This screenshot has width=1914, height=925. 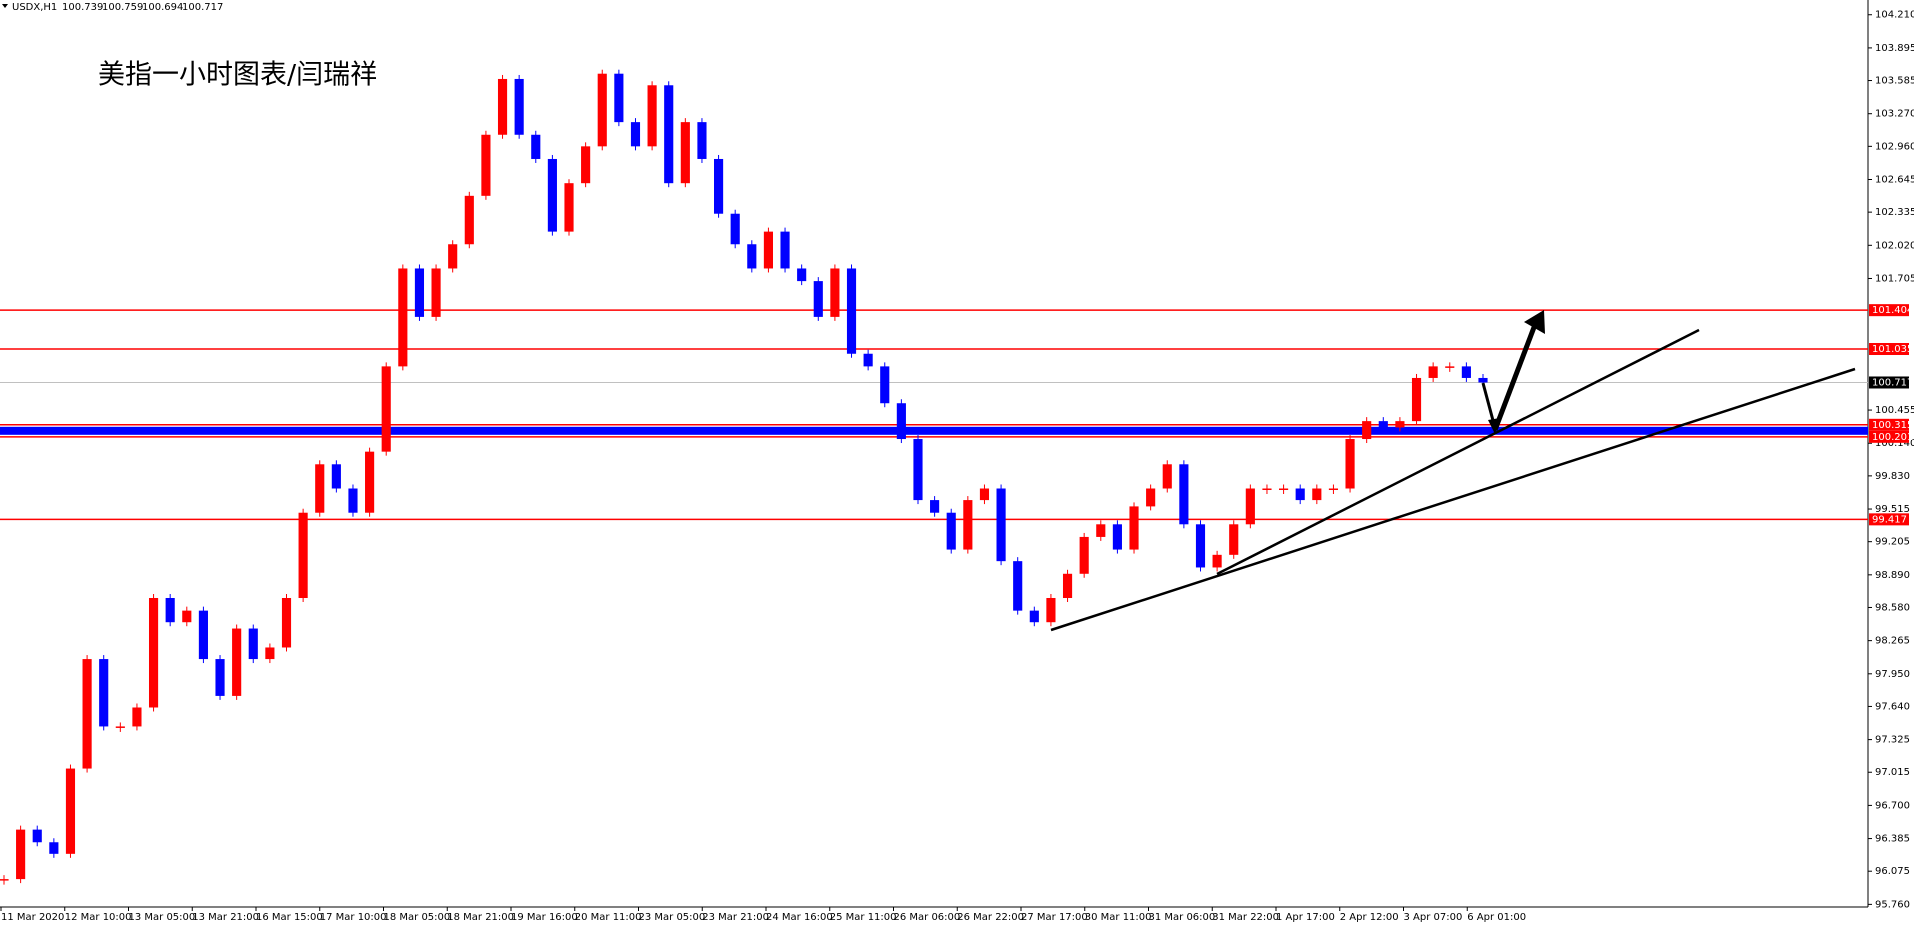 I want to click on x-tick-label: 18 Mar 05:00, so click(x=417, y=917).